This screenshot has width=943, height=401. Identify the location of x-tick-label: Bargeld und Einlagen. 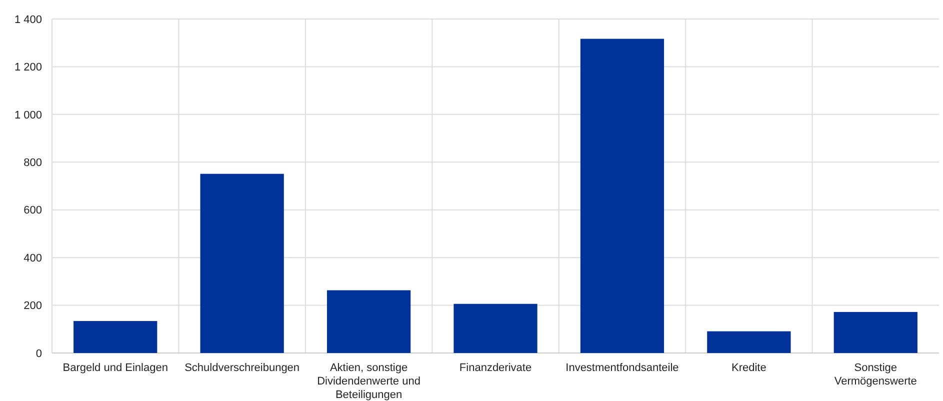
(115, 368).